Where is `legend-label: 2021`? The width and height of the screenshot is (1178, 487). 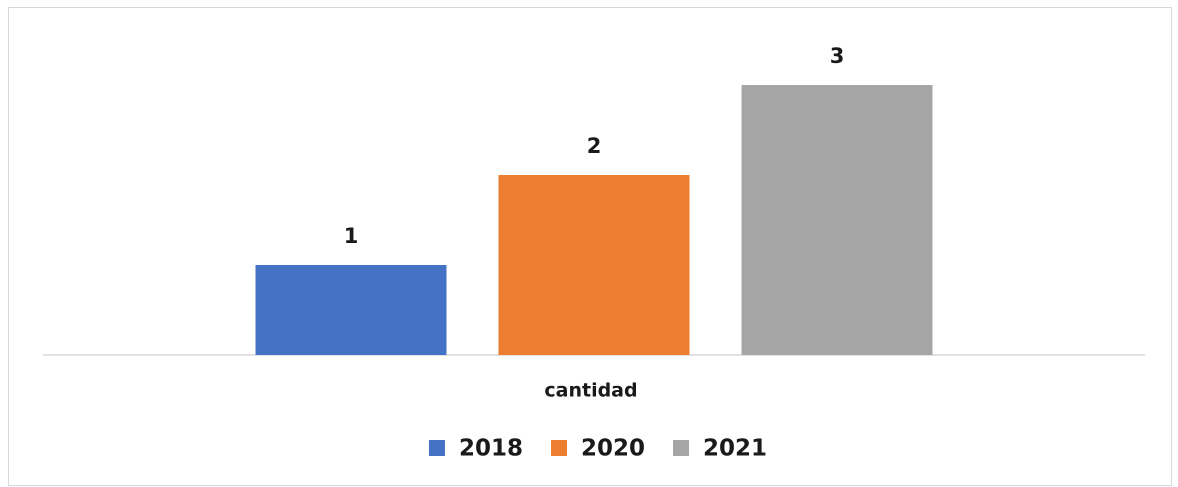 legend-label: 2021 is located at coordinates (735, 449).